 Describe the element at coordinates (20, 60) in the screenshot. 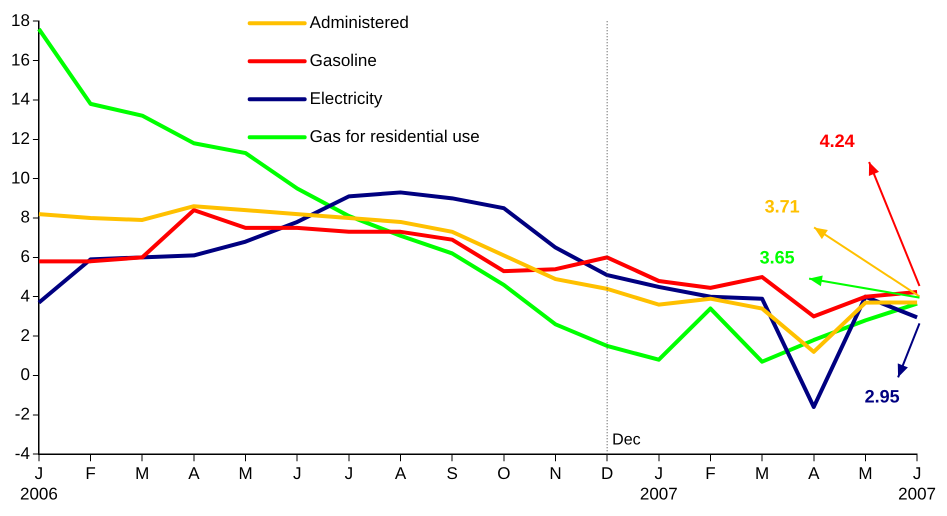

I see `y-tick-label: 16` at that location.